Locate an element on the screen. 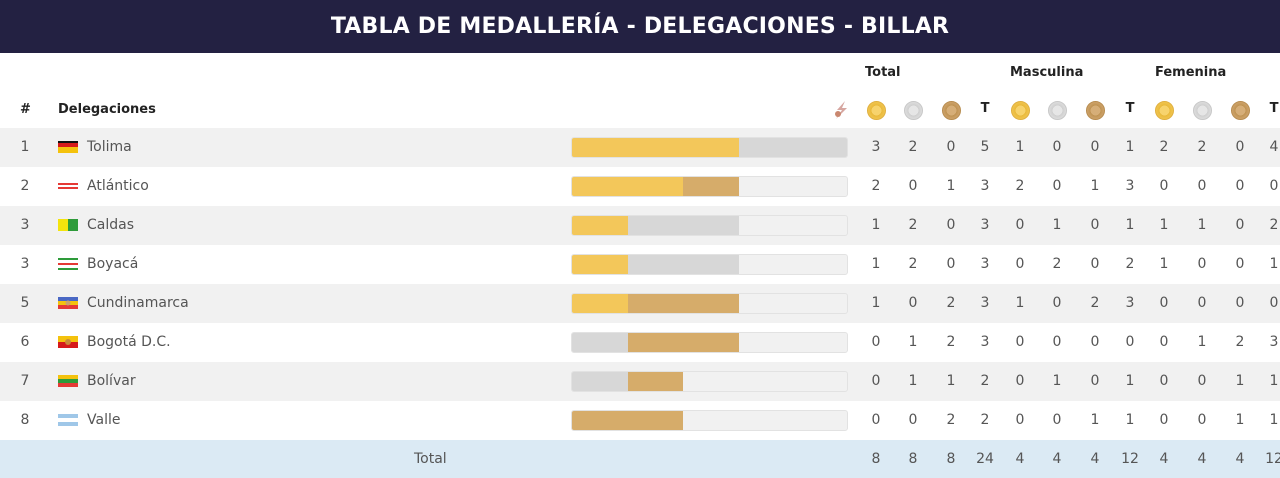 The width and height of the screenshot is (1280, 478). delegation-name: Bolívar is located at coordinates (111, 381).